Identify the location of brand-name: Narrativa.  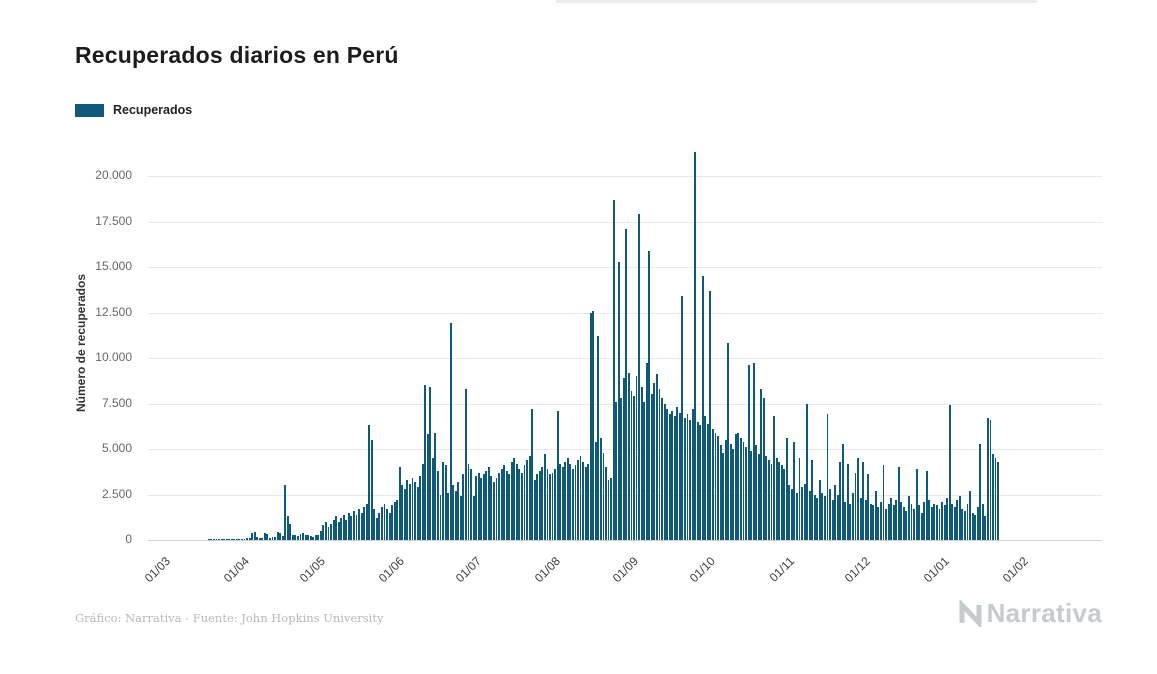
(1044, 613).